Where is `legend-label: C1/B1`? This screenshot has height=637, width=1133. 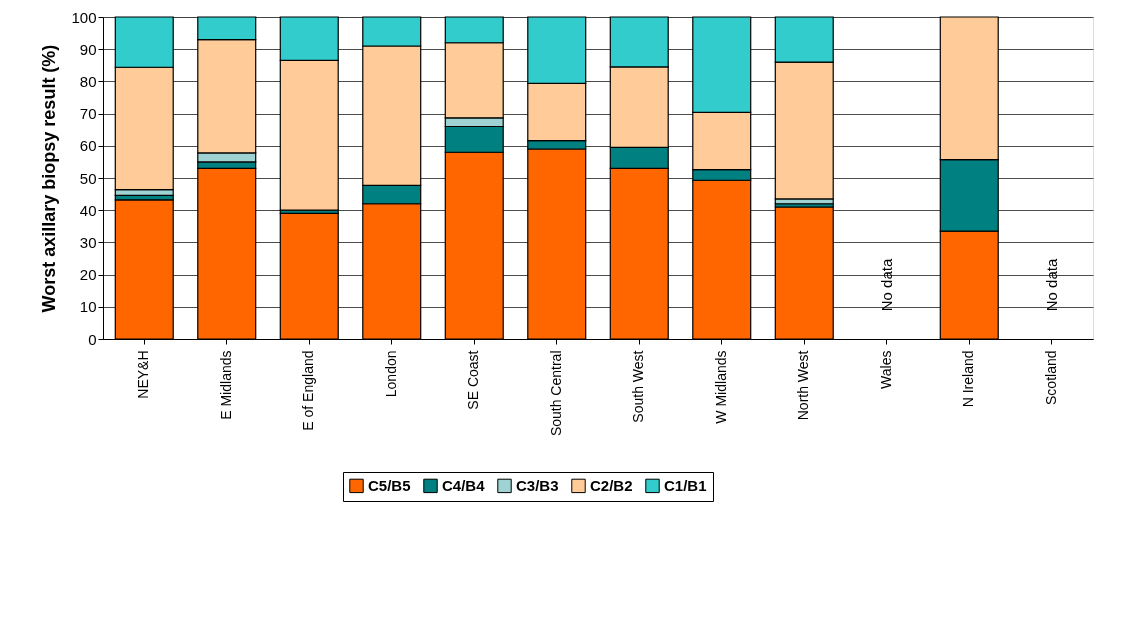
legend-label: C1/B1 is located at coordinates (685, 485).